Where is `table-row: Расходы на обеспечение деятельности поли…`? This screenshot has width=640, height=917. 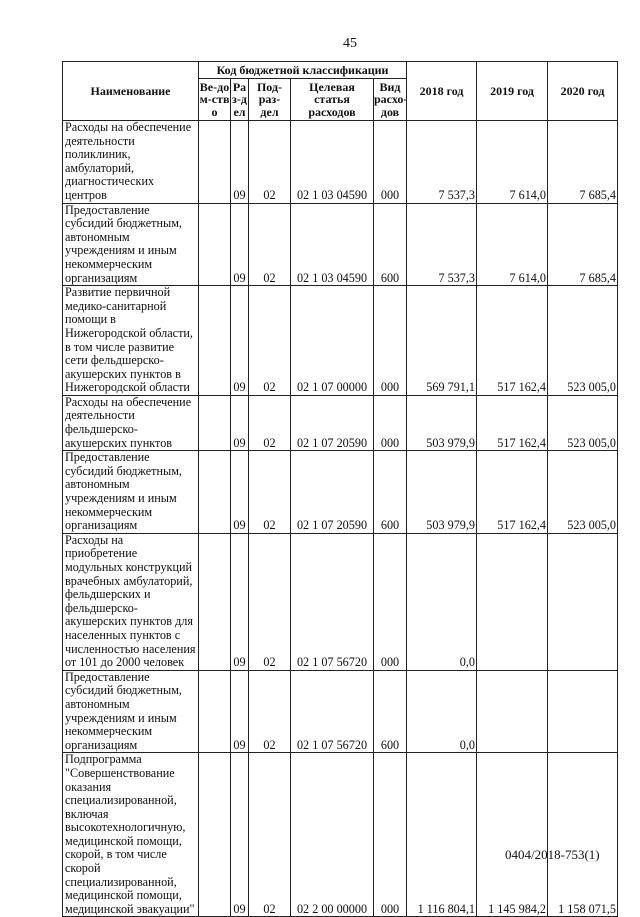
table-row: Расходы на обеспечение деятельности поли… is located at coordinates (340, 162).